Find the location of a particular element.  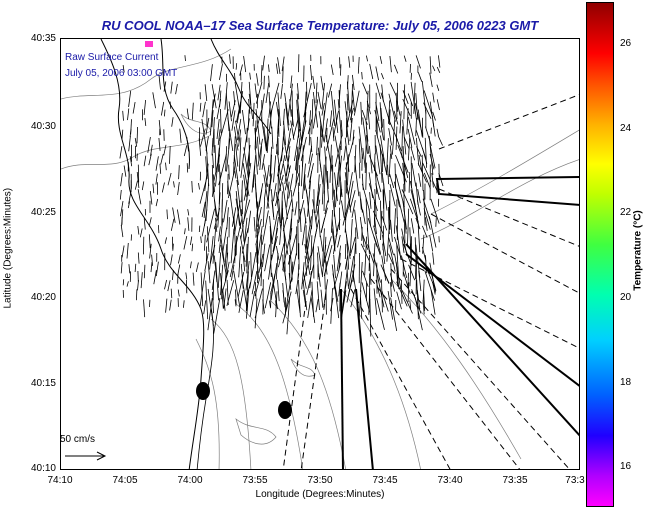

overlay-label-current: Raw Surface Current is located at coordinates (112, 57).